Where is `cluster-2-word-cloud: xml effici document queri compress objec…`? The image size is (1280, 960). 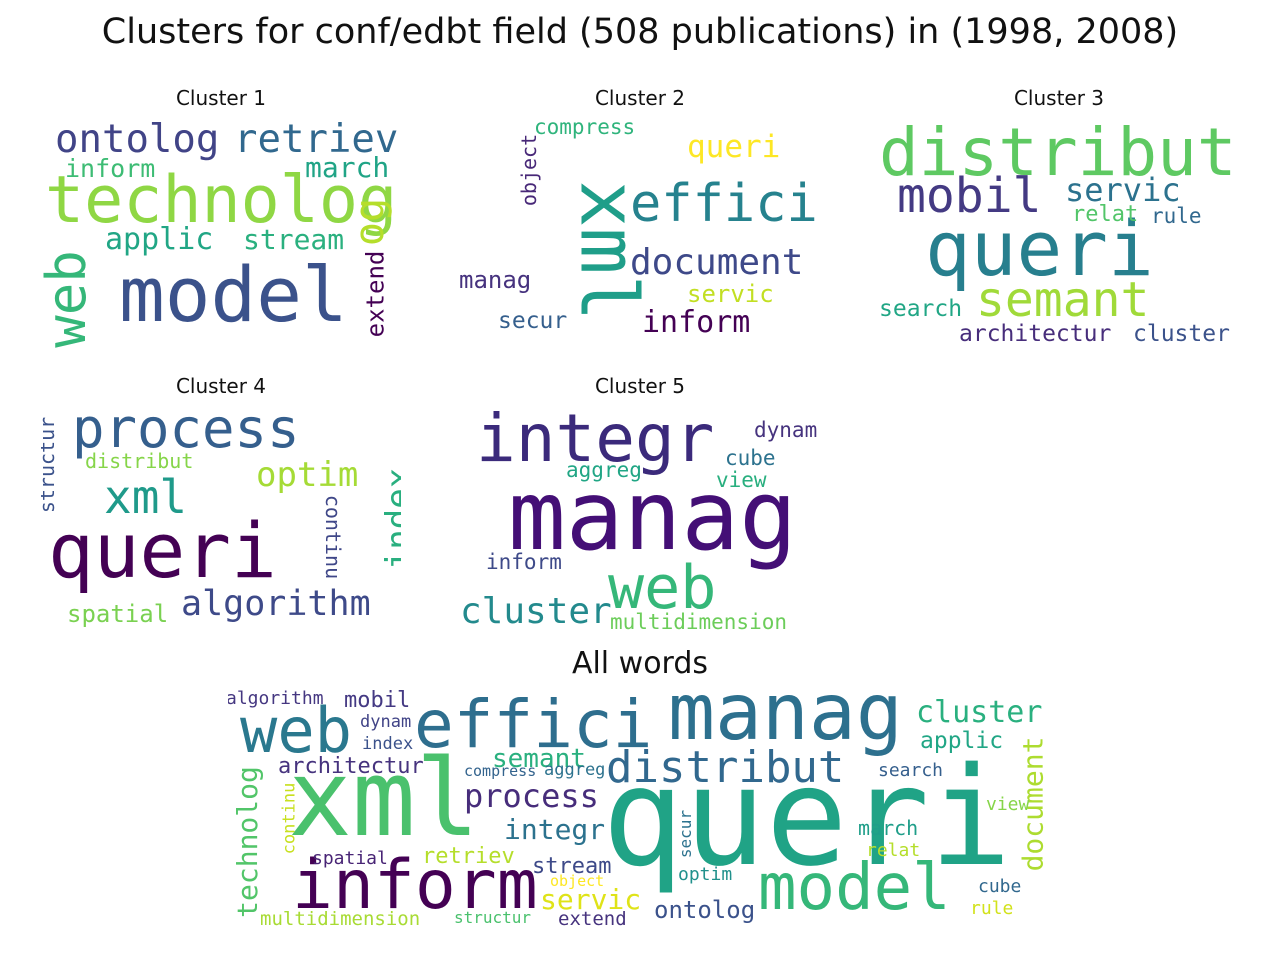
cluster-2-word-cloud: xml effici document queri compress objec… is located at coordinates (640, 230).